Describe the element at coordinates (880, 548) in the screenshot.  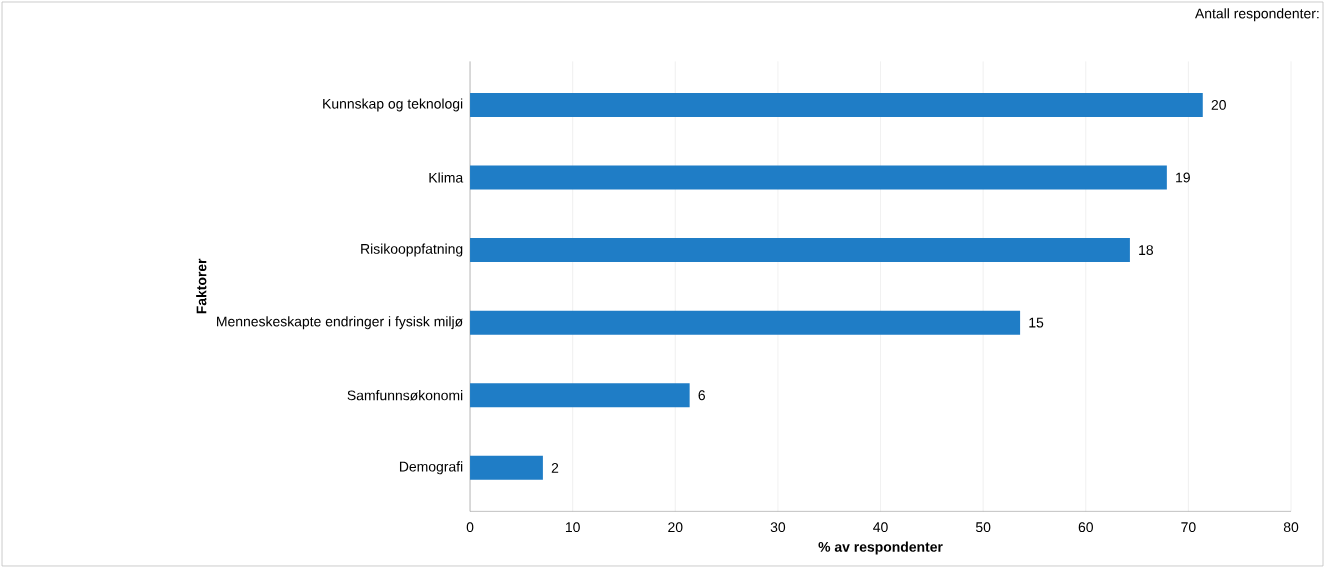
I see `x-axis-title: % av respondenter` at that location.